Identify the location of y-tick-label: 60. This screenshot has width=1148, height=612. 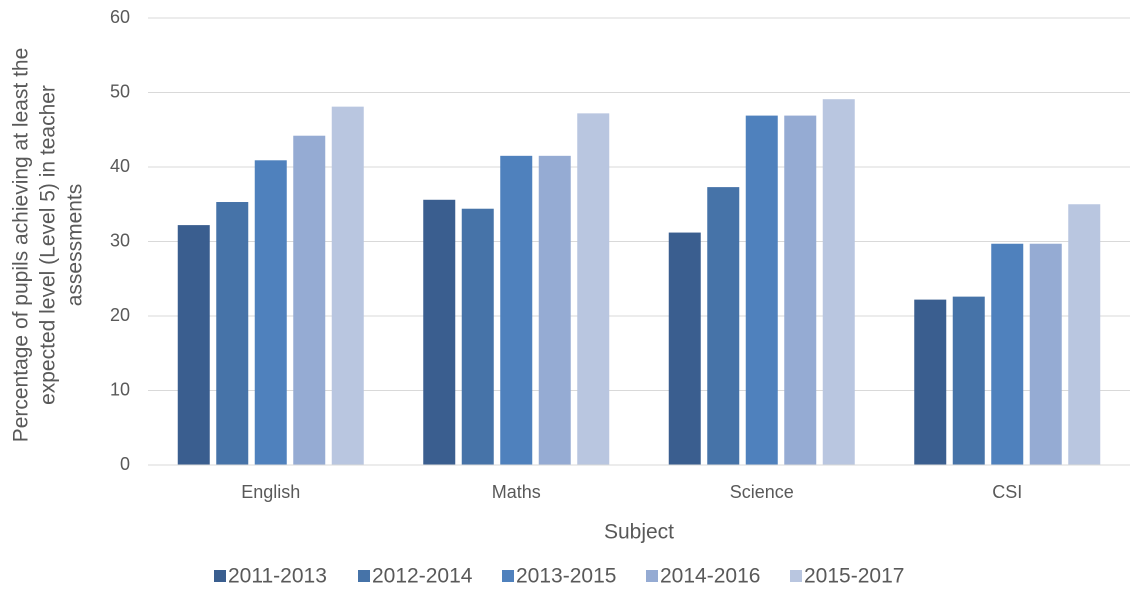
(120, 17).